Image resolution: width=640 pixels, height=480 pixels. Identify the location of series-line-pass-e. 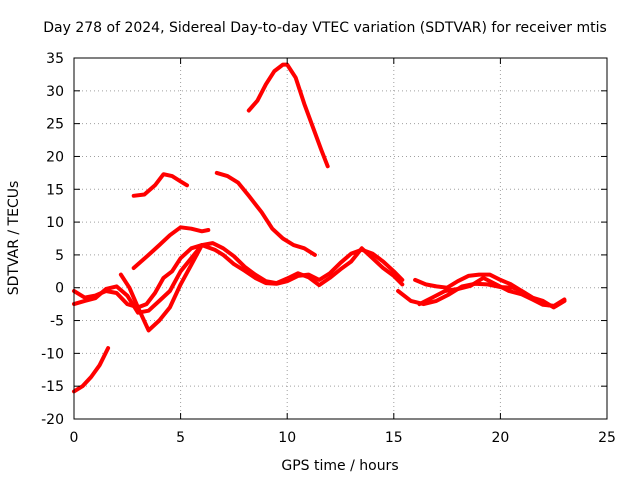
(171, 247).